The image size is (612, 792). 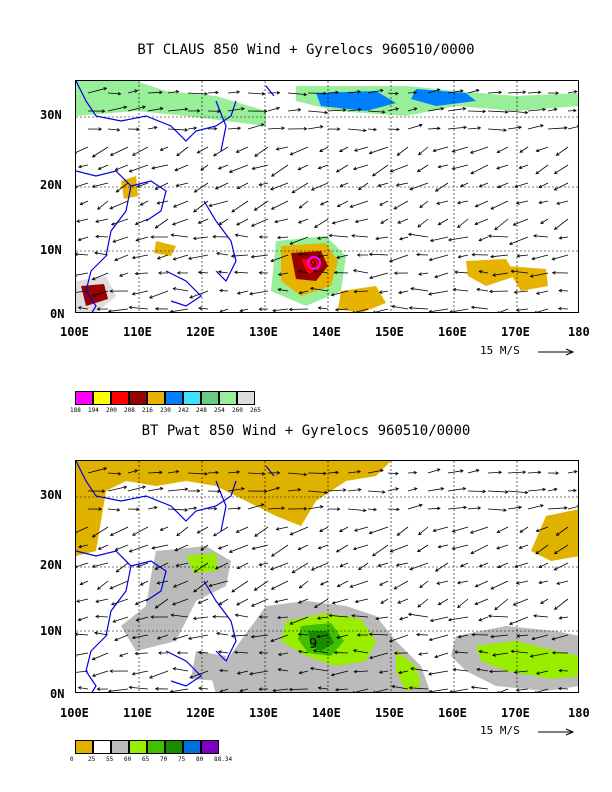 I want to click on panel2-scale-label: 15 M/S, so click(x=500, y=730).